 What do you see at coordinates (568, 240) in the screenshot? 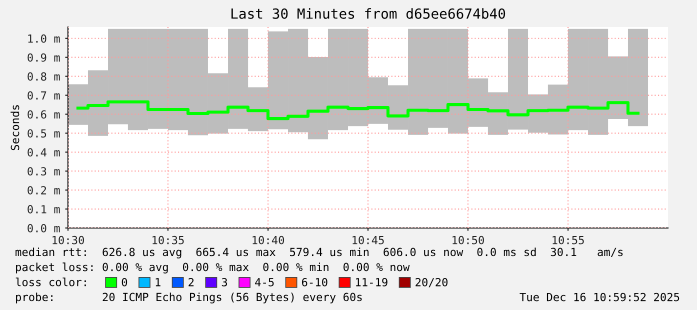
I see `x-tick-label: 10:55` at bounding box center [568, 240].